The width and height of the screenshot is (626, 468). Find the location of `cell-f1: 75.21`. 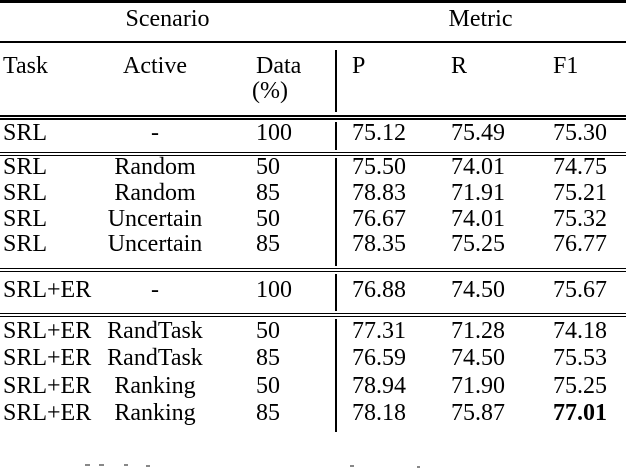

cell-f1: 75.21 is located at coordinates (580, 193).